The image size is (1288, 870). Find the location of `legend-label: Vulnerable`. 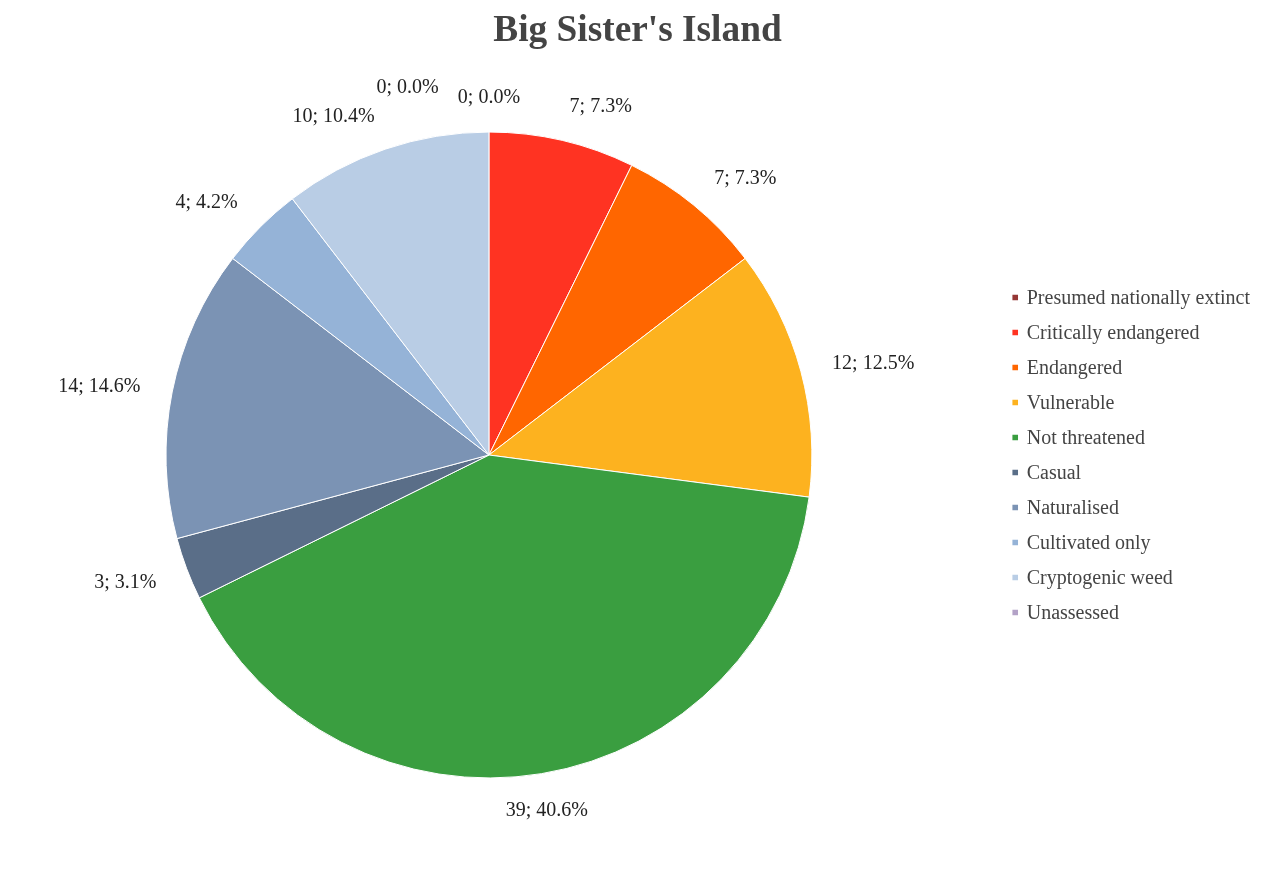

legend-label: Vulnerable is located at coordinates (1070, 402).